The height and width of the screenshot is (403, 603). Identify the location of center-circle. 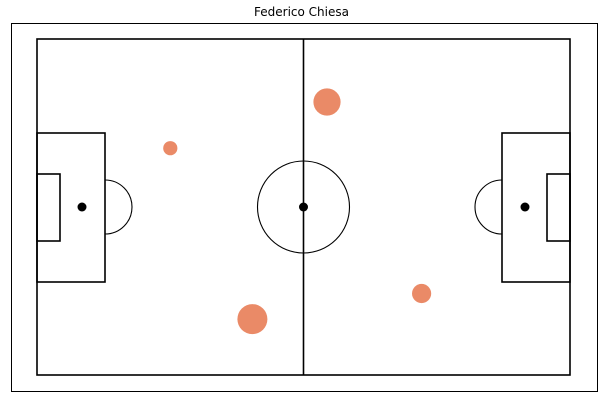
(303, 207).